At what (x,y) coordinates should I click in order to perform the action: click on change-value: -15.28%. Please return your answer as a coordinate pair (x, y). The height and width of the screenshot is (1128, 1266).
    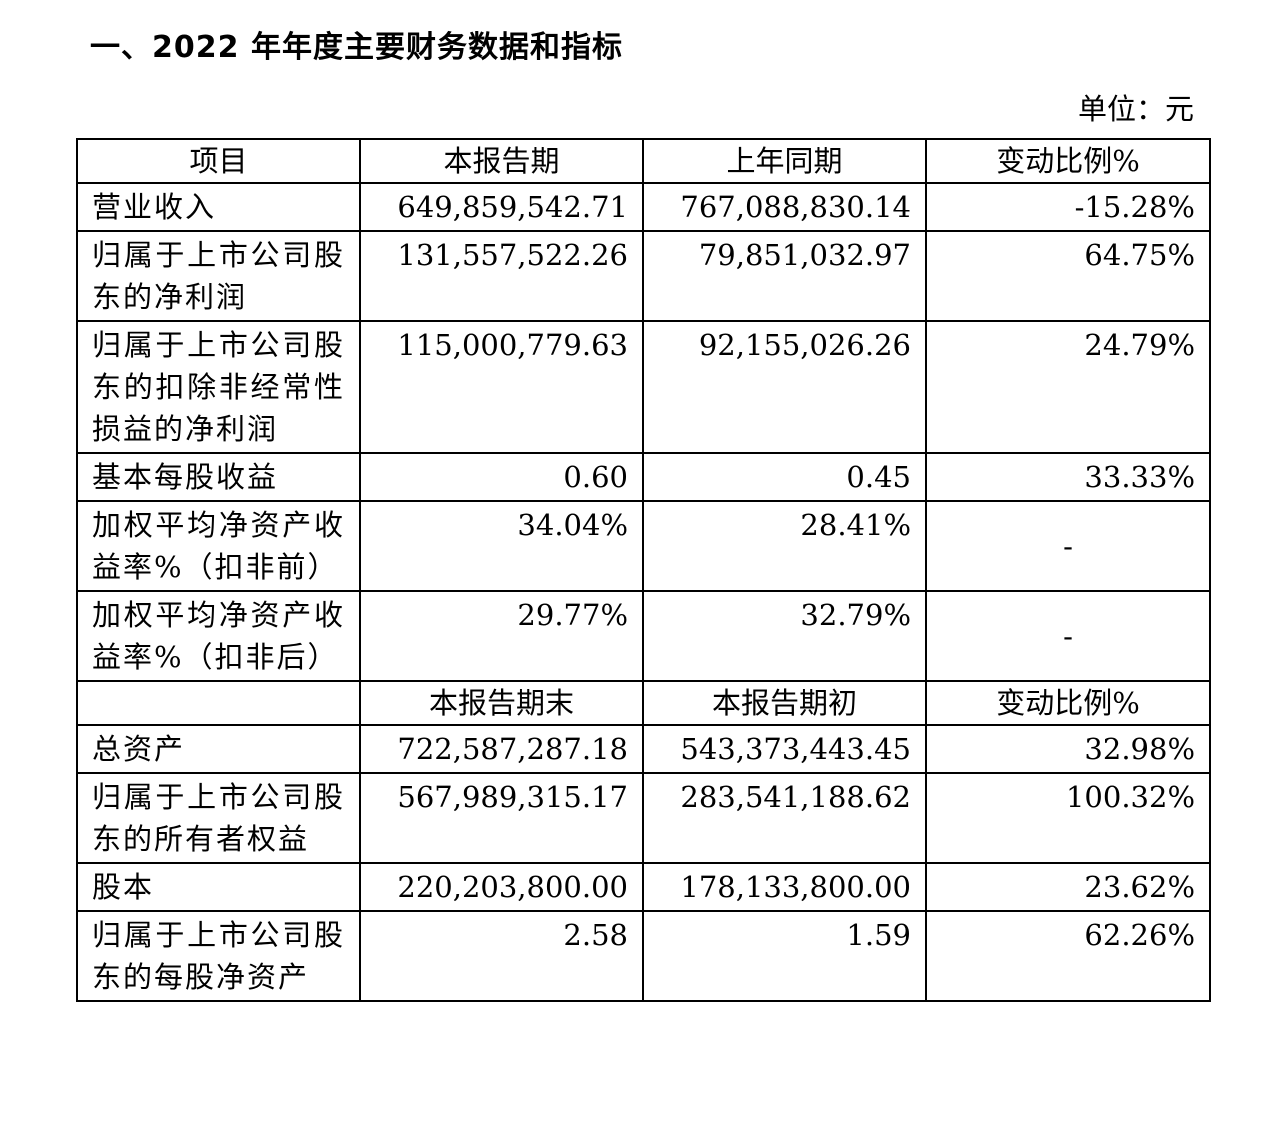
    Looking at the image, I should click on (1068, 207).